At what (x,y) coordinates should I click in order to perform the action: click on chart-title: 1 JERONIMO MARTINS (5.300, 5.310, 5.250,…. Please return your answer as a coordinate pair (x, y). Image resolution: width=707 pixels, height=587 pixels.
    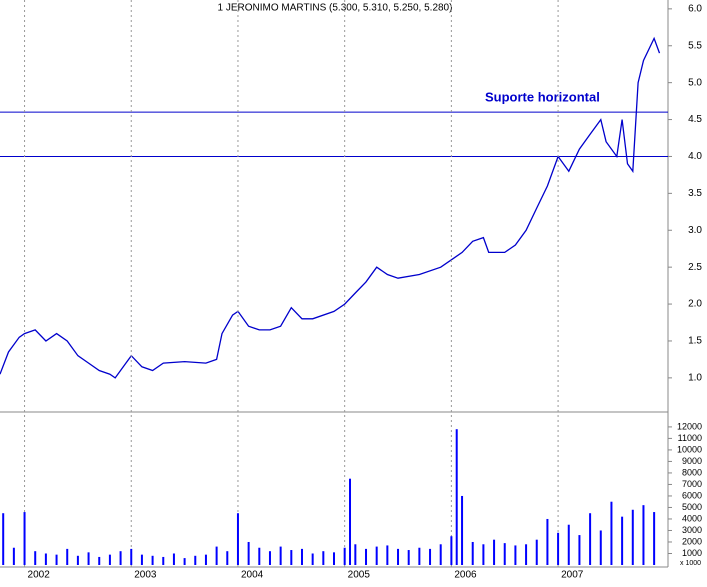
    Looking at the image, I should click on (335, 8).